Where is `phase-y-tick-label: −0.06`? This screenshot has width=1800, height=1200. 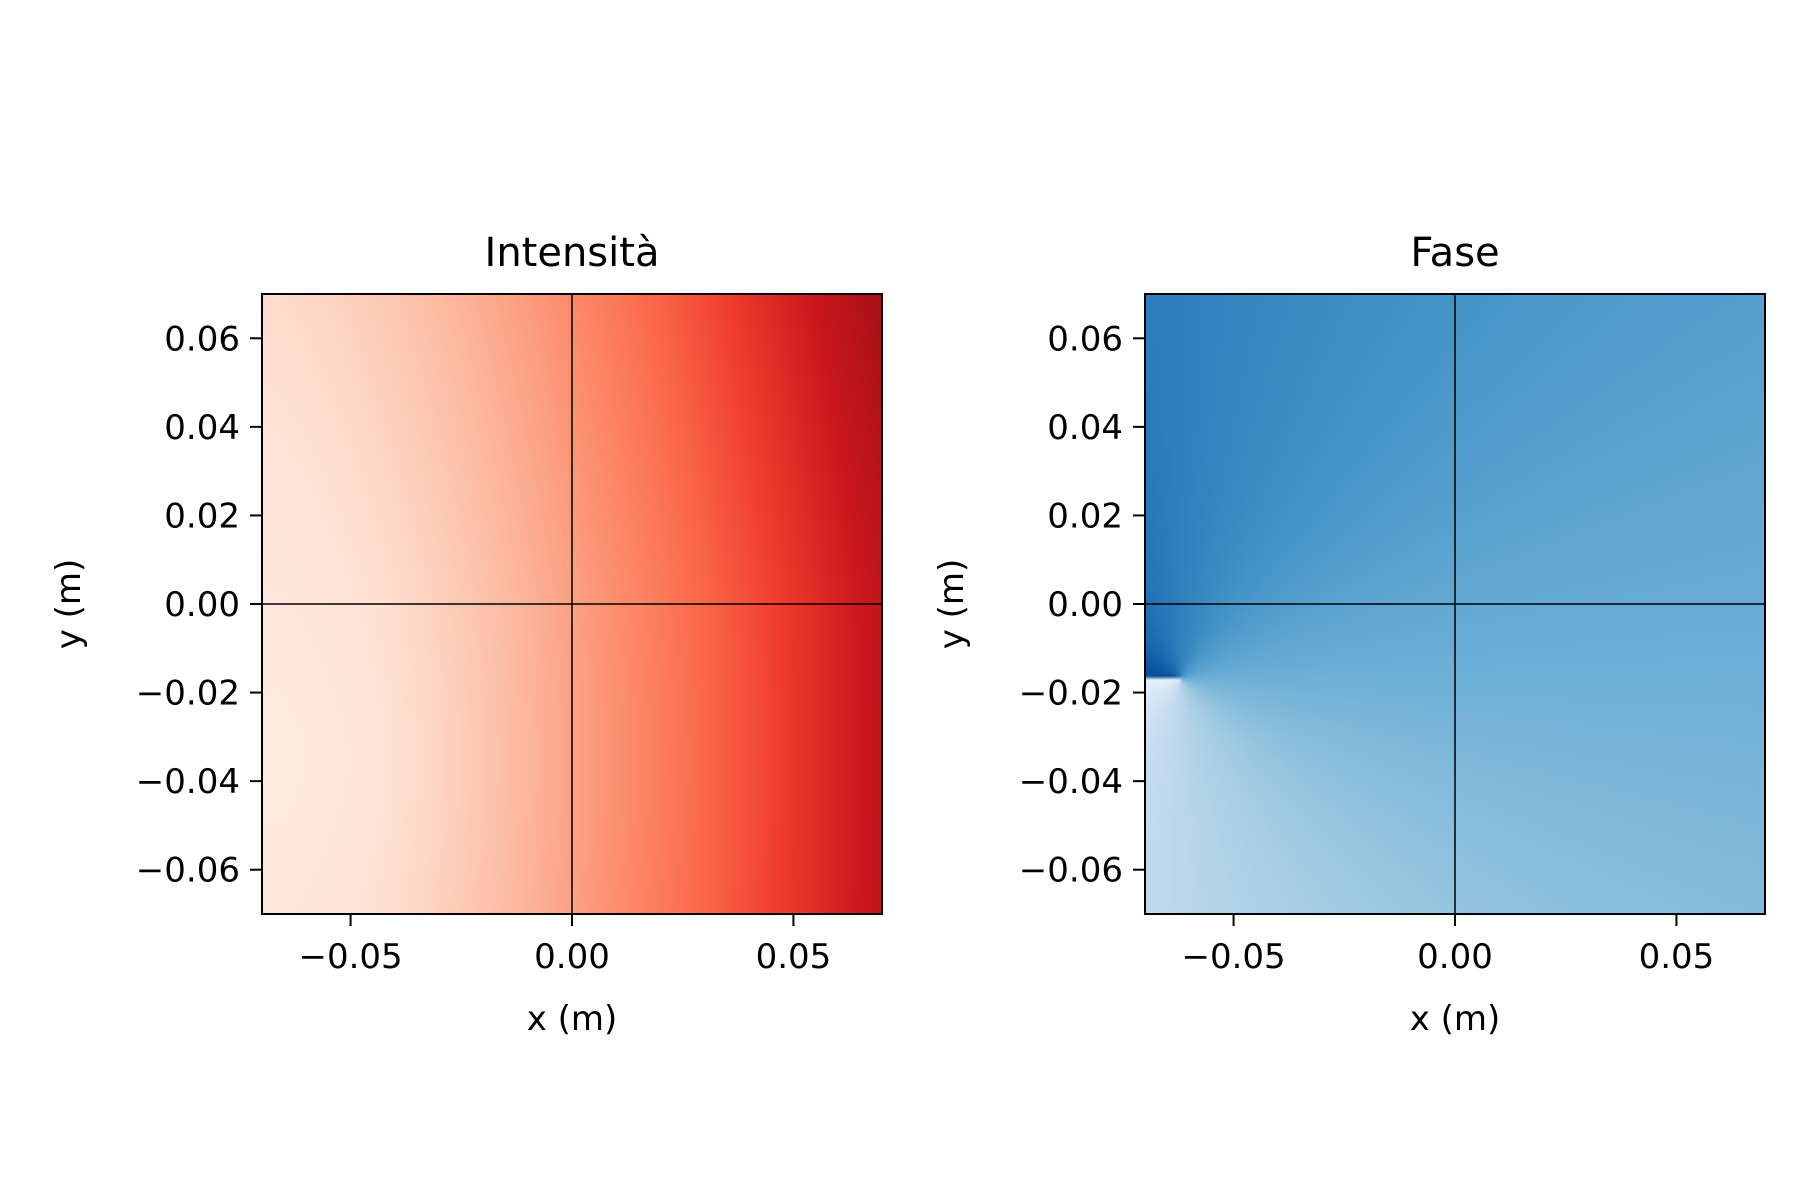 phase-y-tick-label: −0.06 is located at coordinates (1071, 871).